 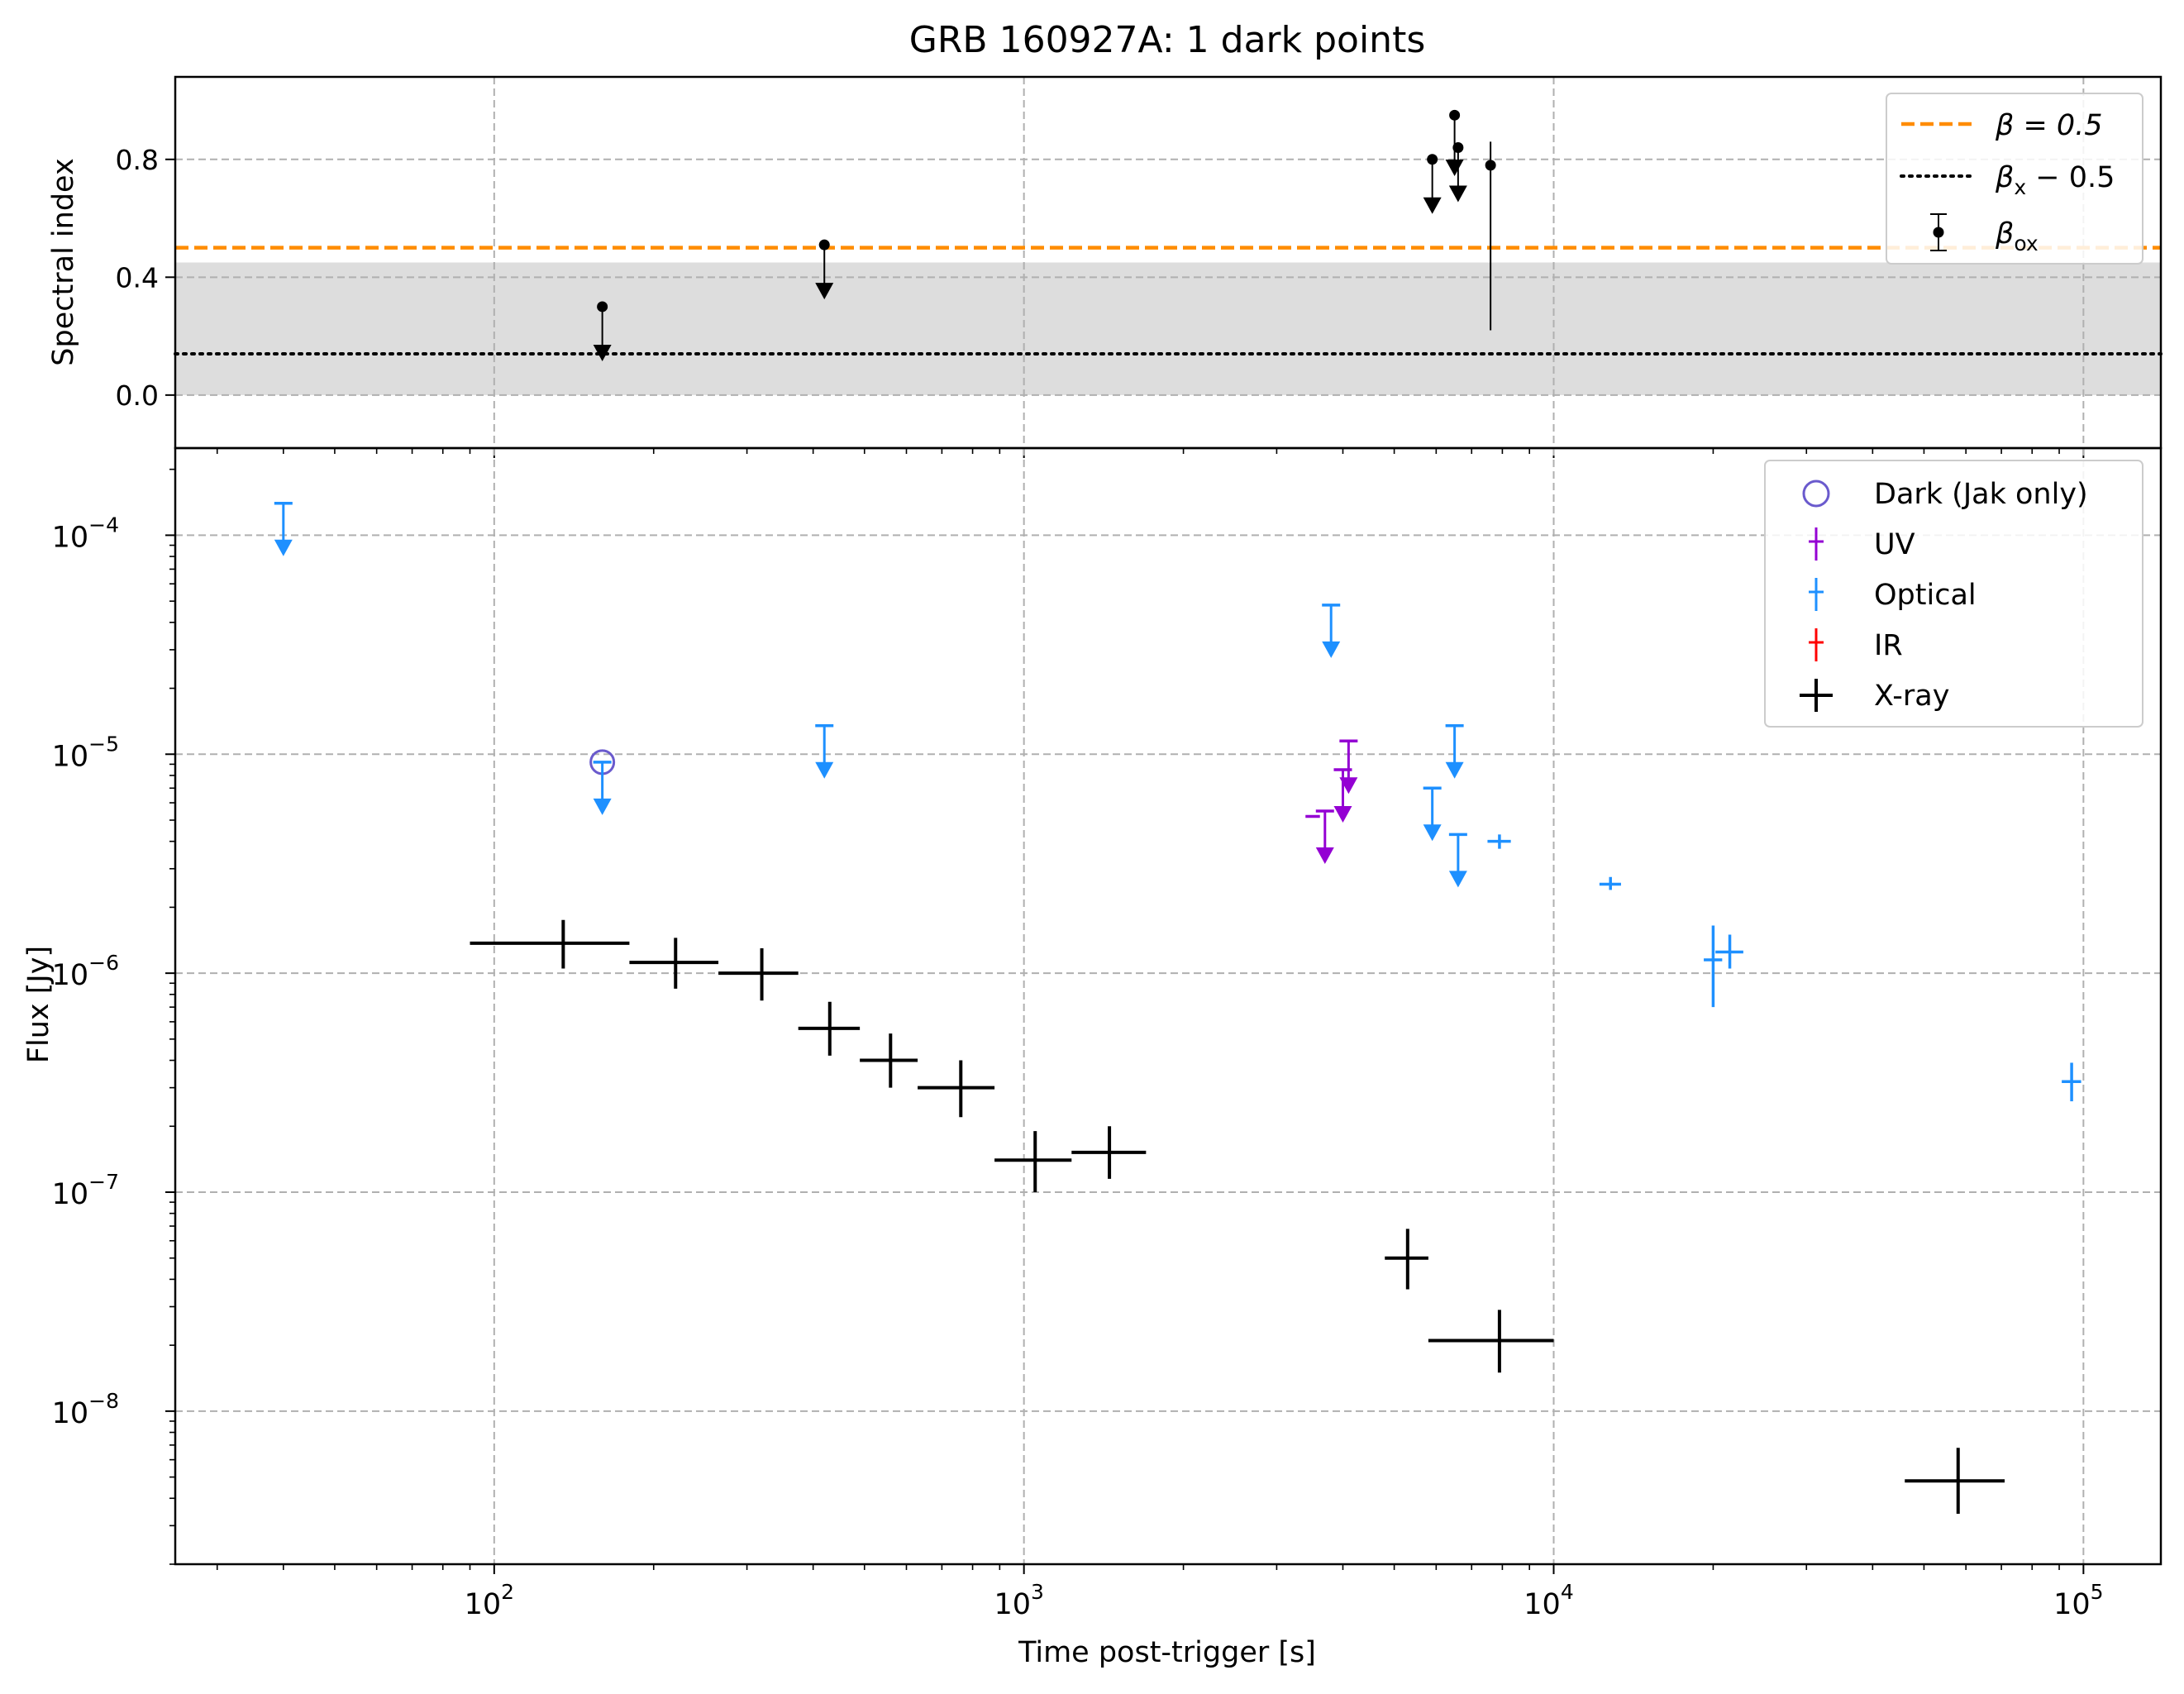 I want to click on legend-beta-ox-label: βox, so click(x=2017, y=236).